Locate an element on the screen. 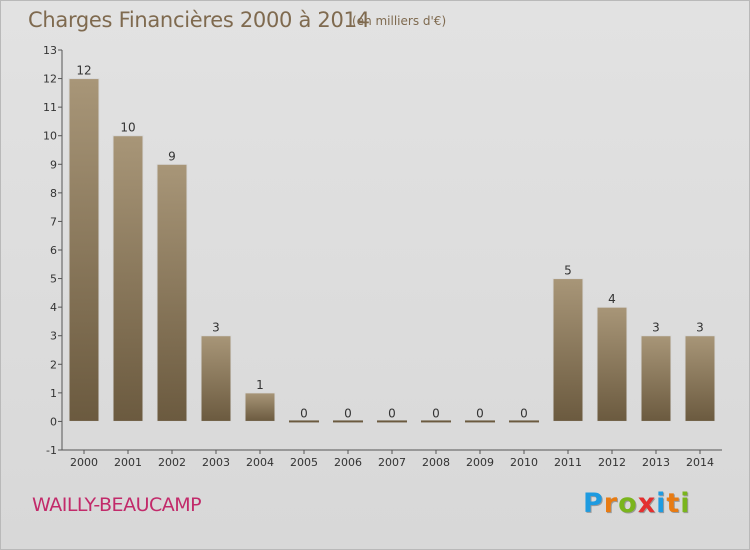 This screenshot has height=550, width=750. logo-letter: o is located at coordinates (628, 503).